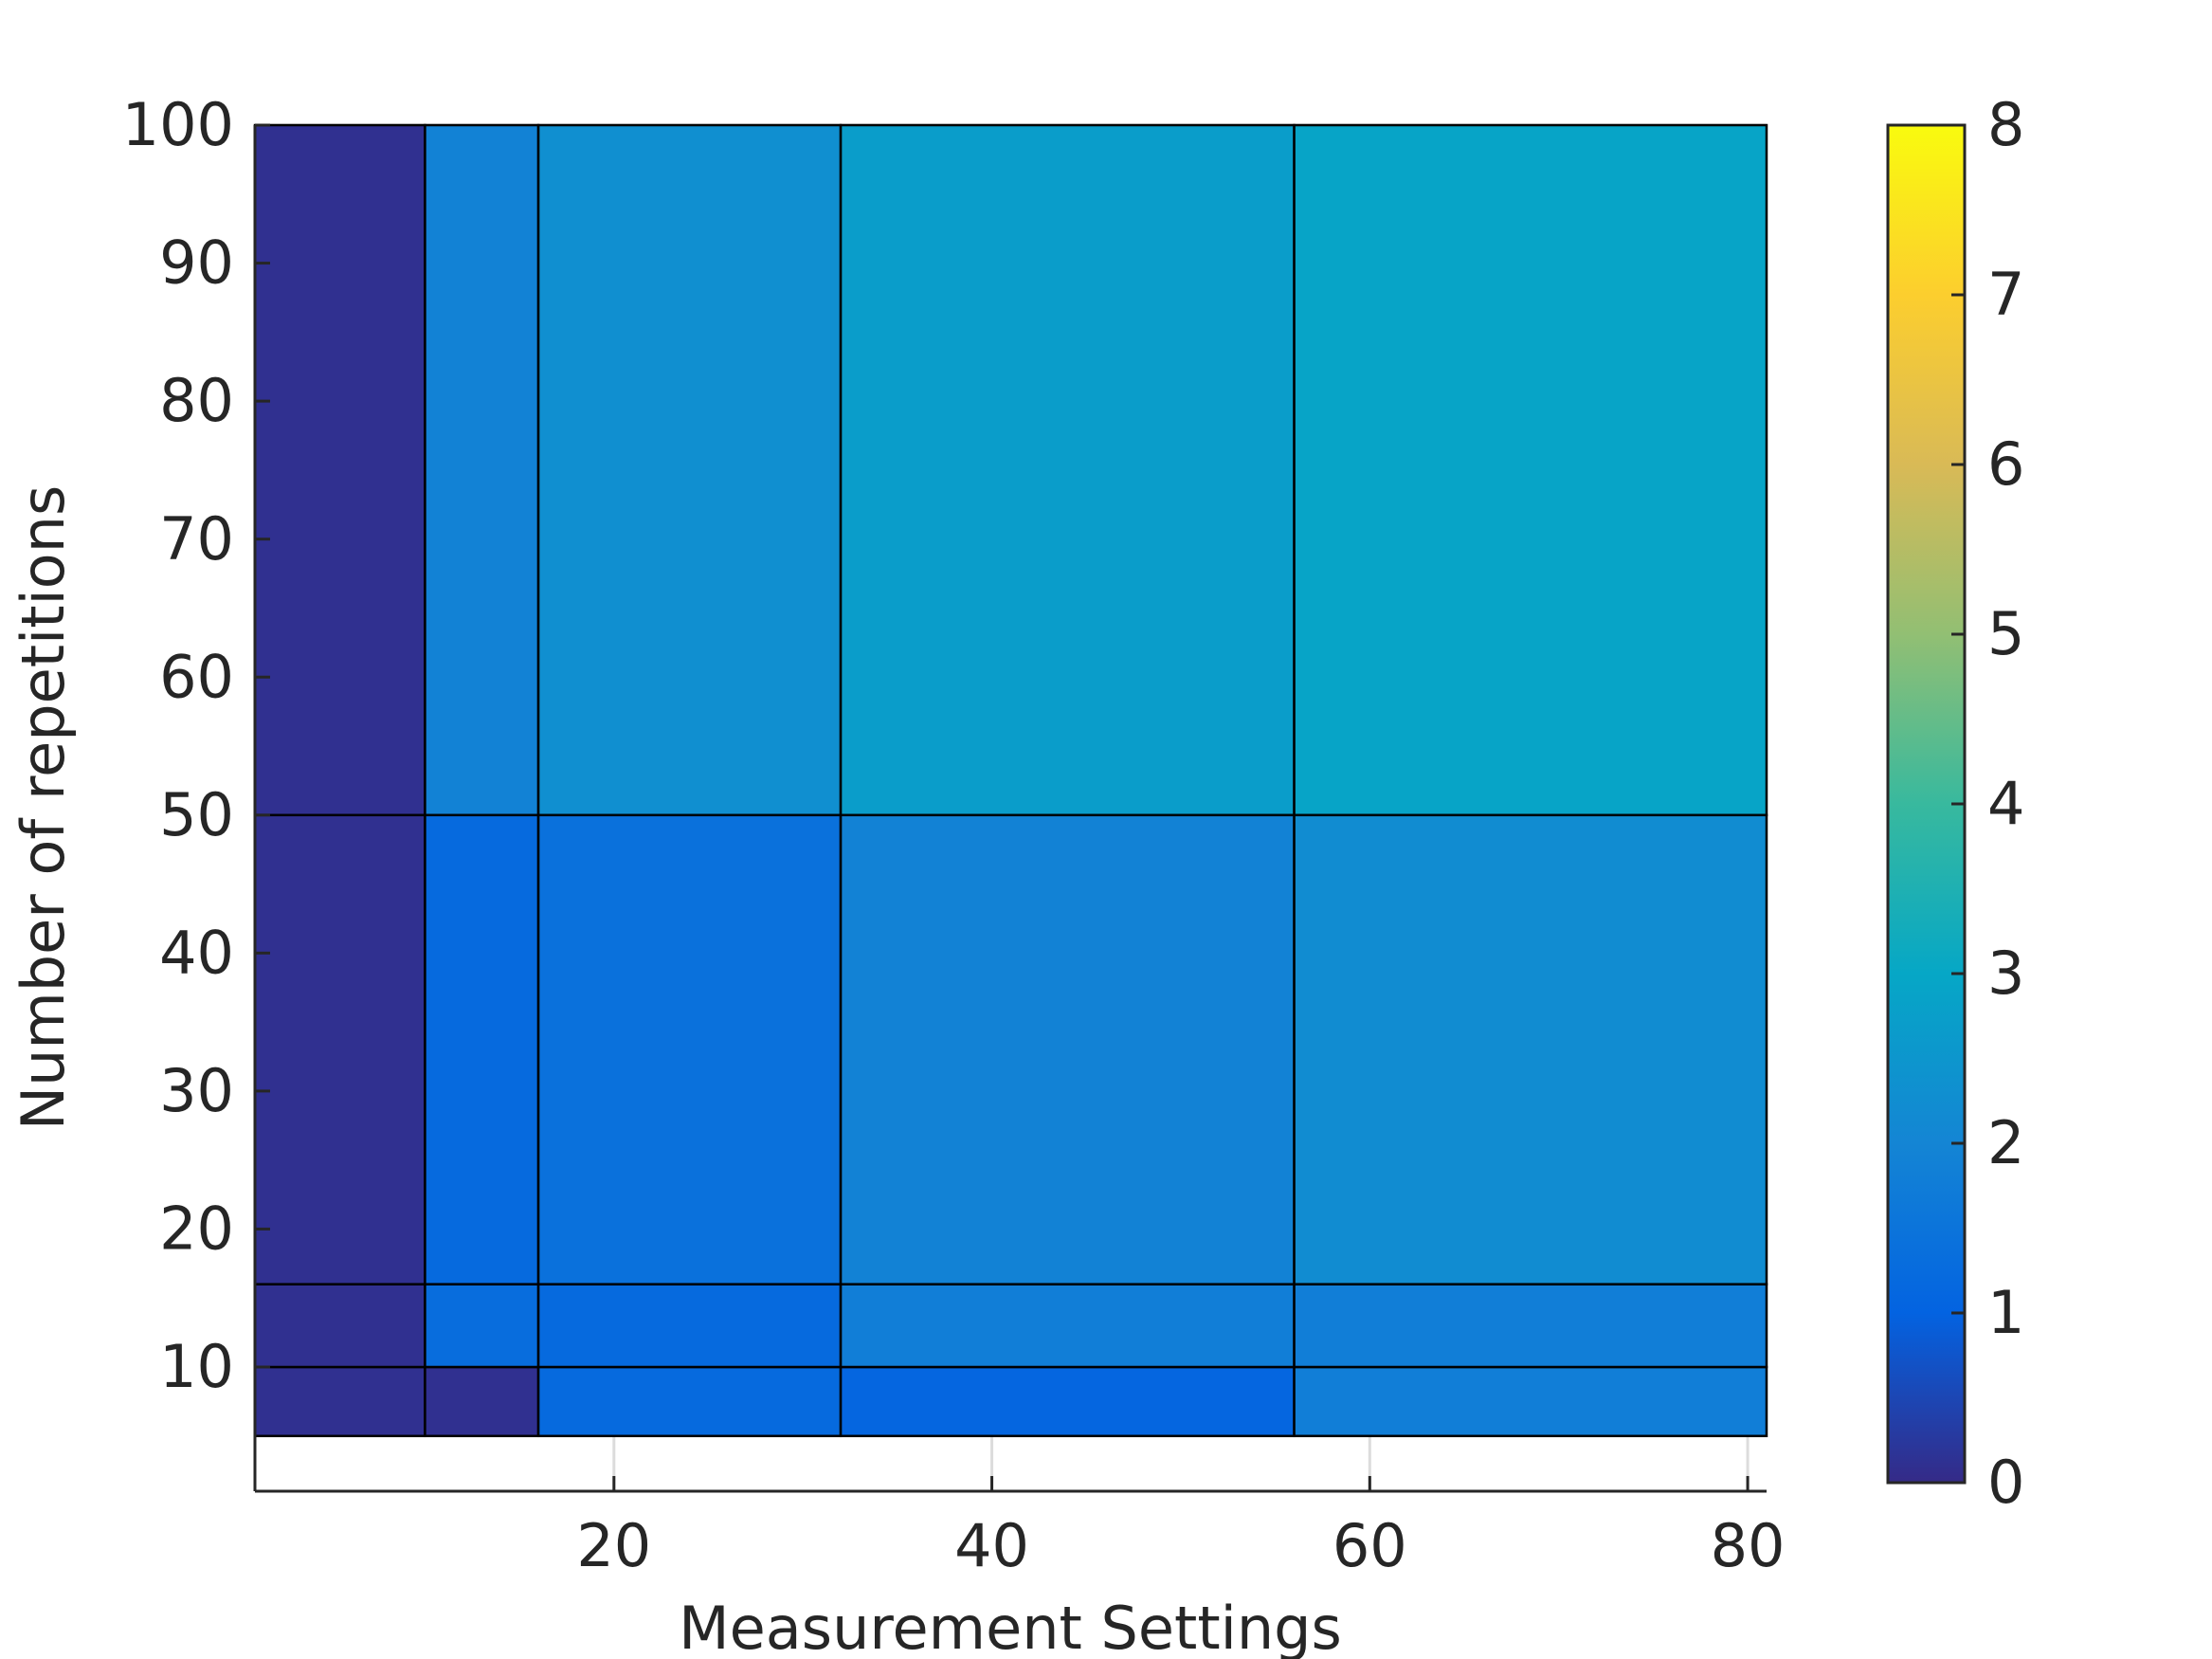 This screenshot has height=1659, width=2212. I want to click on colorbar-tick-label: 3, so click(2006, 973).